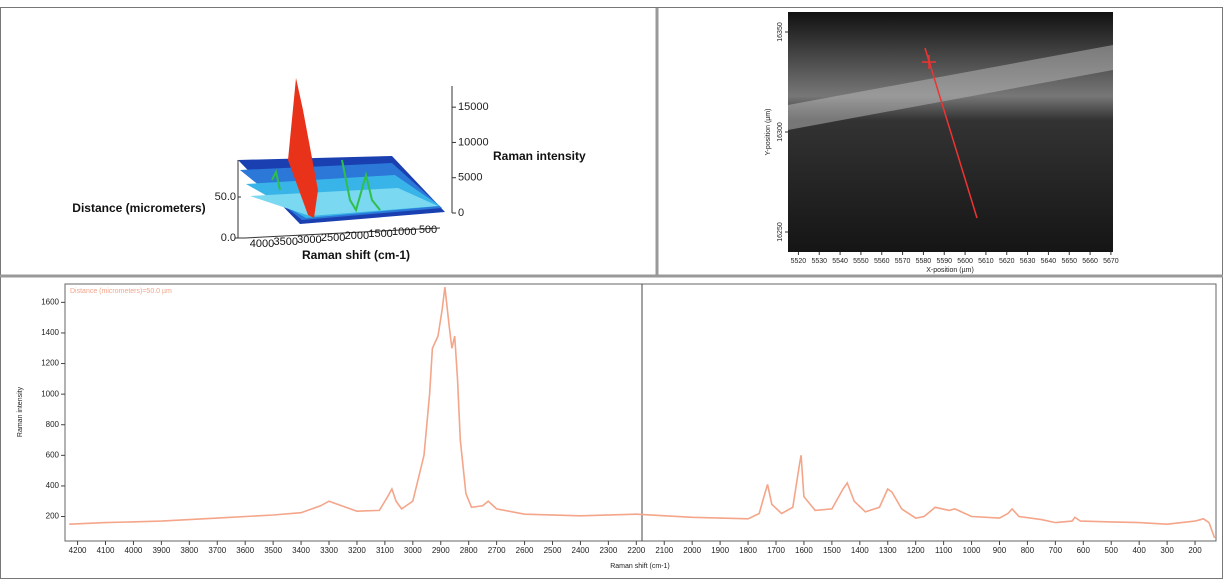 This screenshot has height=579, width=1223. I want to click on x-tick-label: 900, so click(1000, 550).